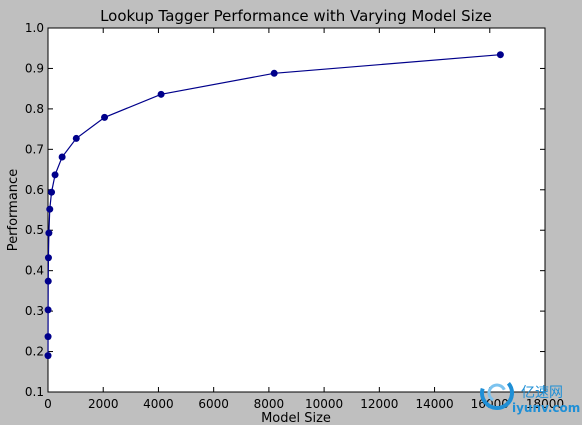 Image resolution: width=582 pixels, height=425 pixels. I want to click on y-axis-label: Performance, so click(13, 210).